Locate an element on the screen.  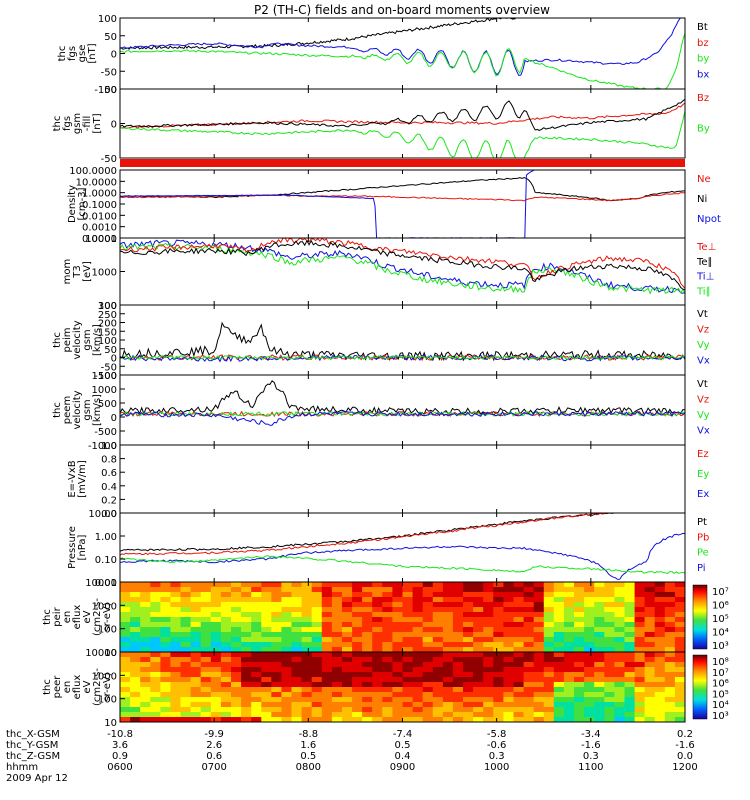
y-tick-label: 0 is located at coordinates (114, 55).